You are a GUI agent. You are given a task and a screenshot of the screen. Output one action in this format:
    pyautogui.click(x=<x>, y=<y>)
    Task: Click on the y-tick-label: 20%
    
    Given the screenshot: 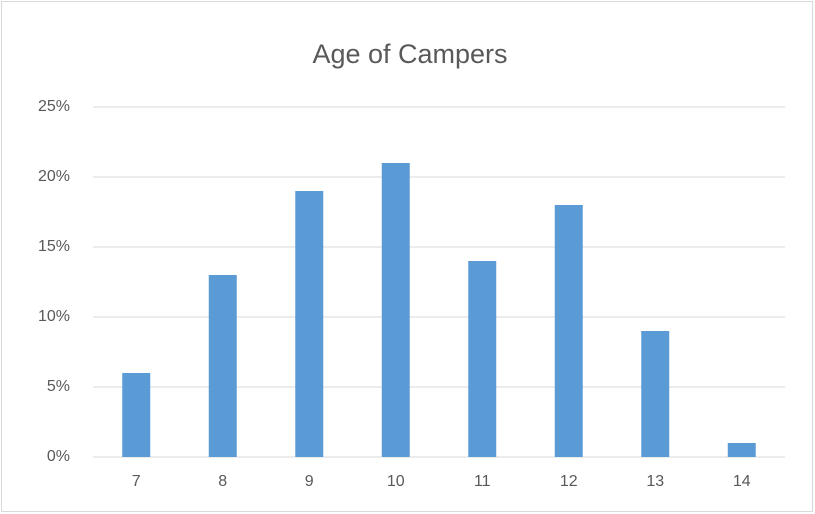 What is the action you would take?
    pyautogui.click(x=54, y=176)
    